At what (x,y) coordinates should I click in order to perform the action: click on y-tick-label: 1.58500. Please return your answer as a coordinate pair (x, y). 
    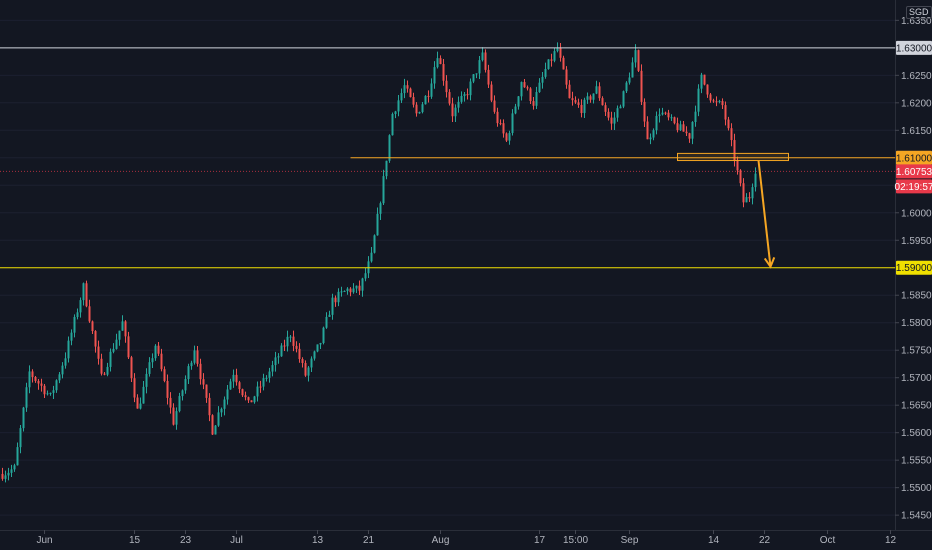
    Looking at the image, I should click on (916, 296).